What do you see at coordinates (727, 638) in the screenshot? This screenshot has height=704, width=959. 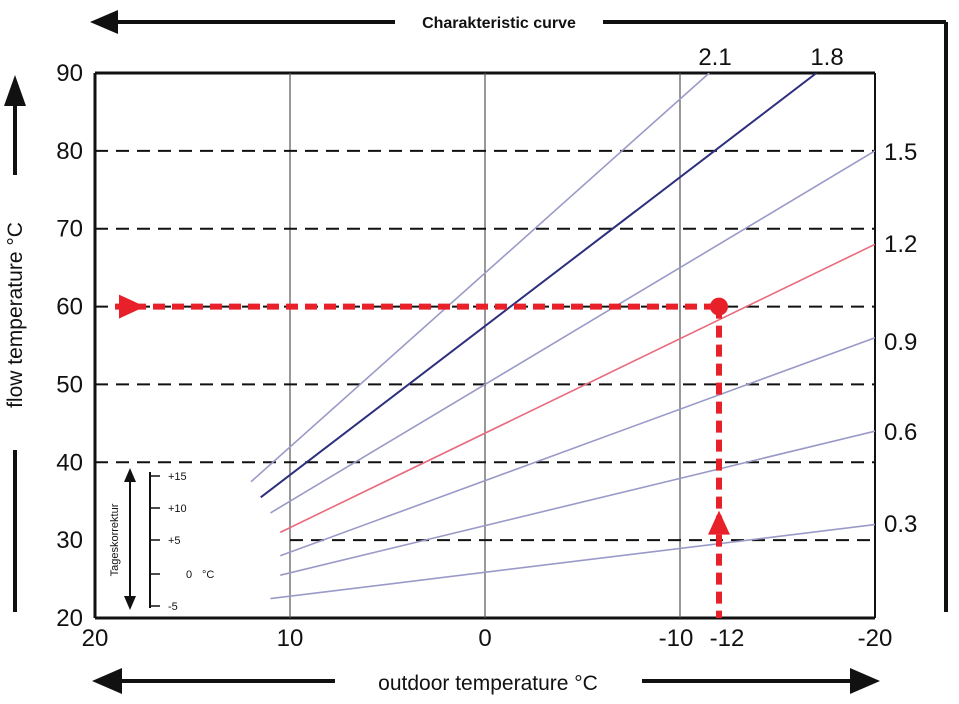 I see `x-tick-label: -12` at bounding box center [727, 638].